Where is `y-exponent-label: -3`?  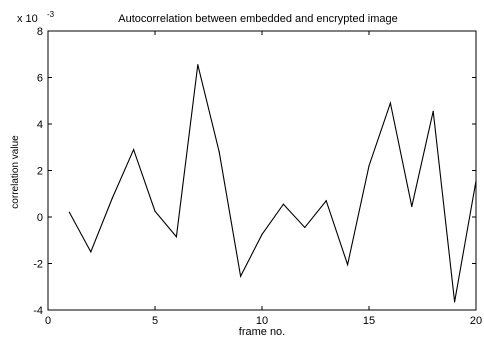 y-exponent-label: -3 is located at coordinates (51, 14).